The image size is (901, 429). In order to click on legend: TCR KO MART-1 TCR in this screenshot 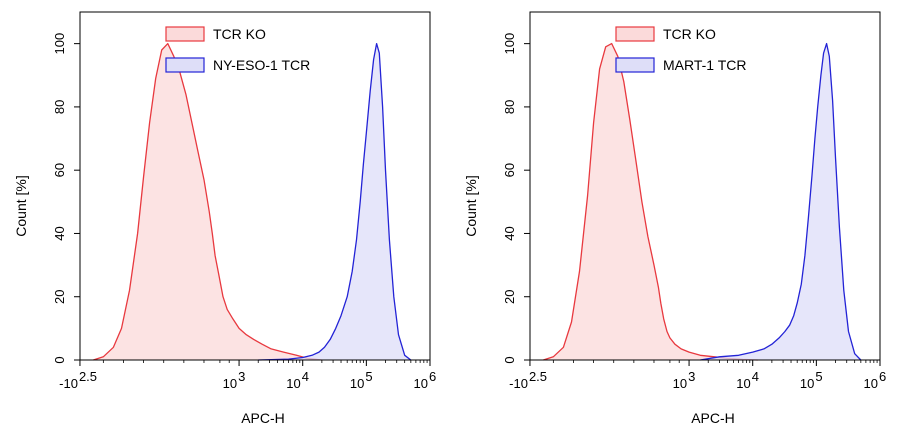, I will do `click(681, 49)`.